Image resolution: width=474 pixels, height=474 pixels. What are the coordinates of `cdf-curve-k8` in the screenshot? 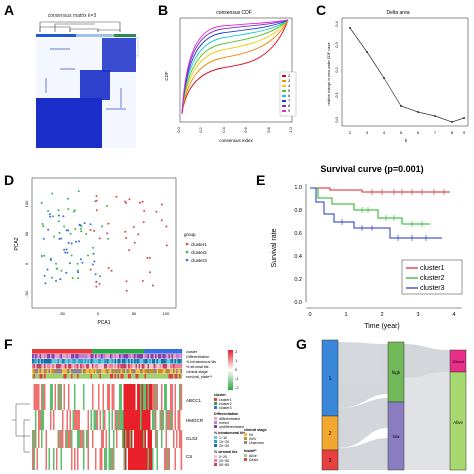 It's located at (235, 67).